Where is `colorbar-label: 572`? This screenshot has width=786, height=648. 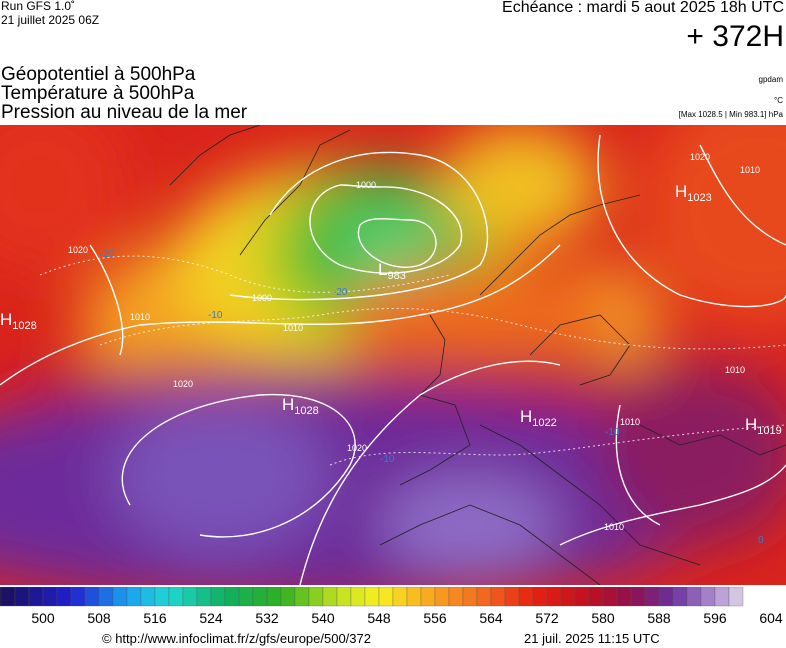 colorbar-label: 572 is located at coordinates (547, 618).